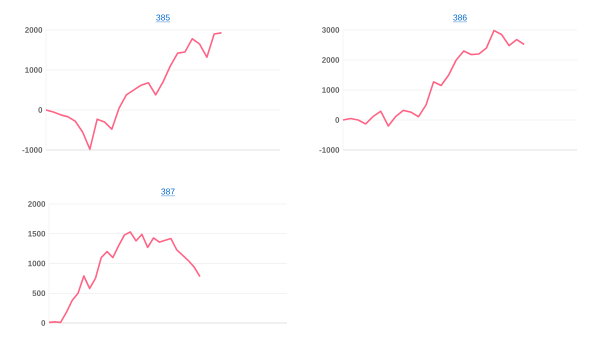 Image resolution: width=604 pixels, height=349 pixels. What do you see at coordinates (460, 17) in the screenshot?
I see `chart-title: 386` at bounding box center [460, 17].